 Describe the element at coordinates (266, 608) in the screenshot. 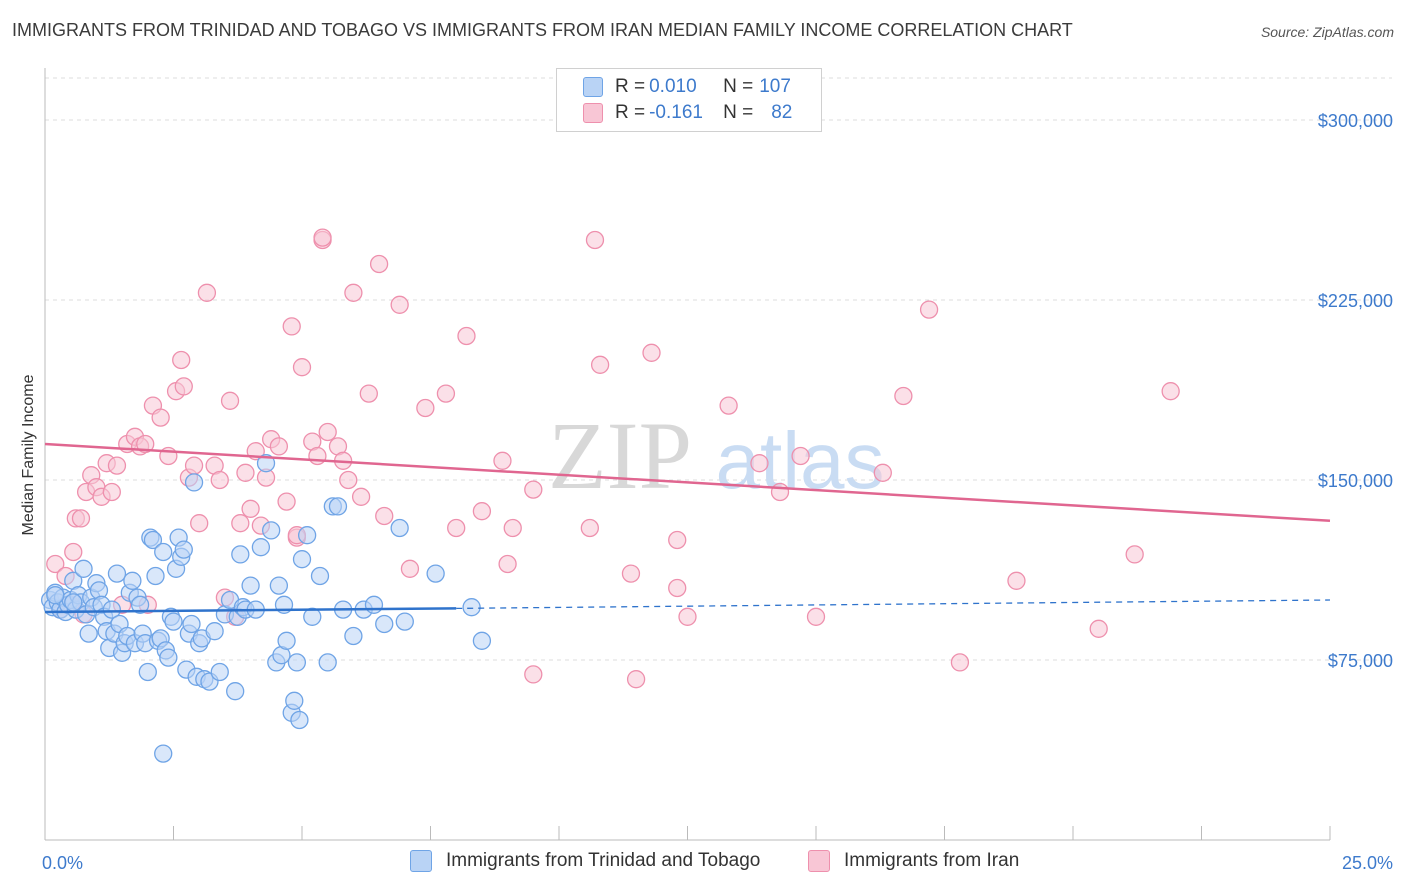

I see `series-trinidad-points` at that location.